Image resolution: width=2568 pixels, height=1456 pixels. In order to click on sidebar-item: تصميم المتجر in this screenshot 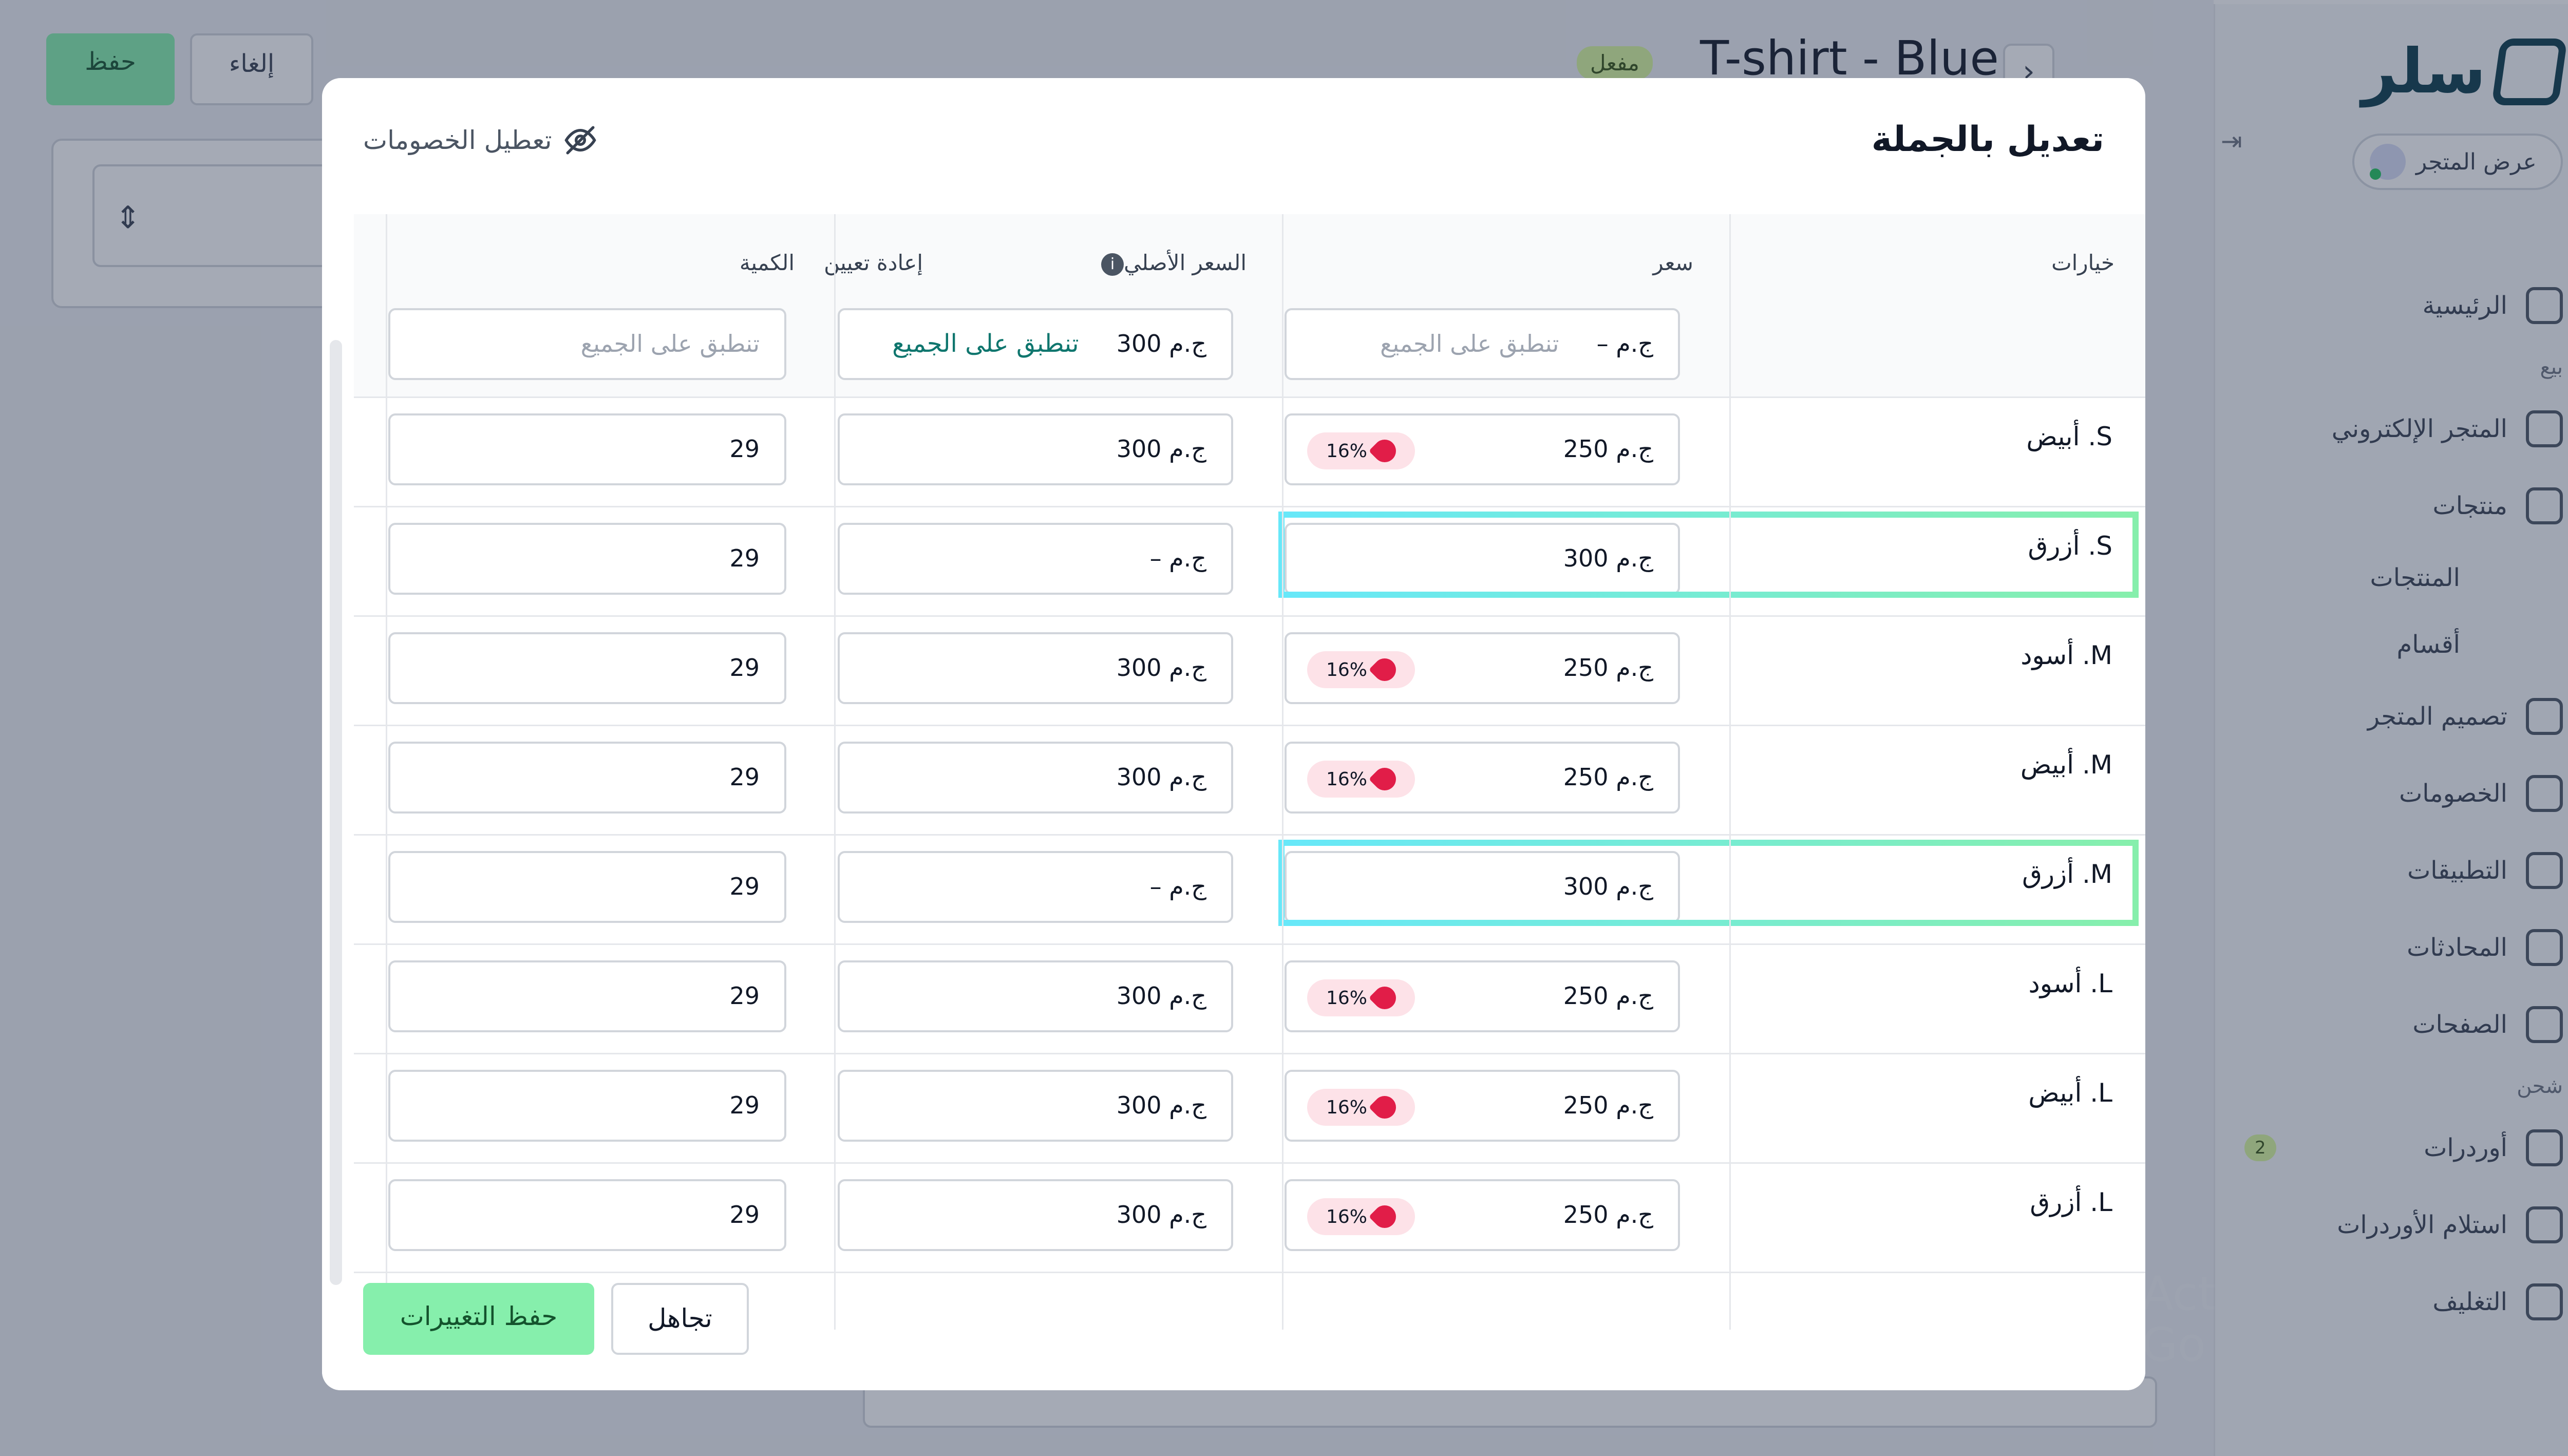, I will do `click(2403, 717)`.